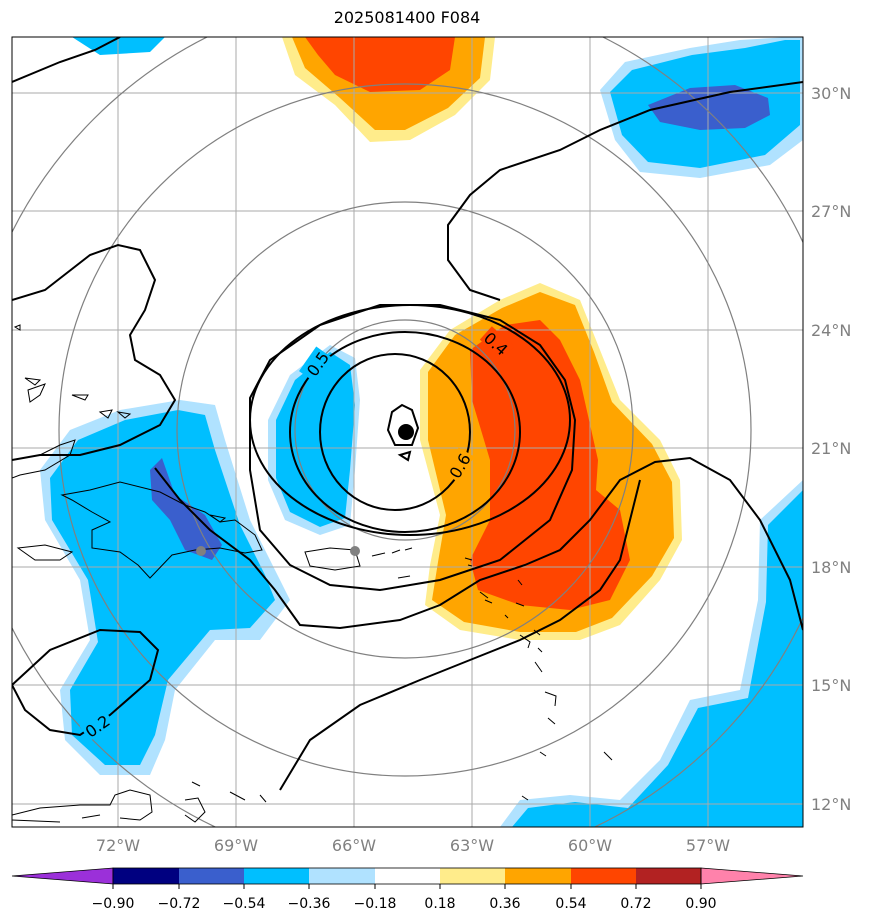 This screenshot has height=924, width=873. What do you see at coordinates (118, 845) in the screenshot?
I see `lon-label-72w: 72°W` at bounding box center [118, 845].